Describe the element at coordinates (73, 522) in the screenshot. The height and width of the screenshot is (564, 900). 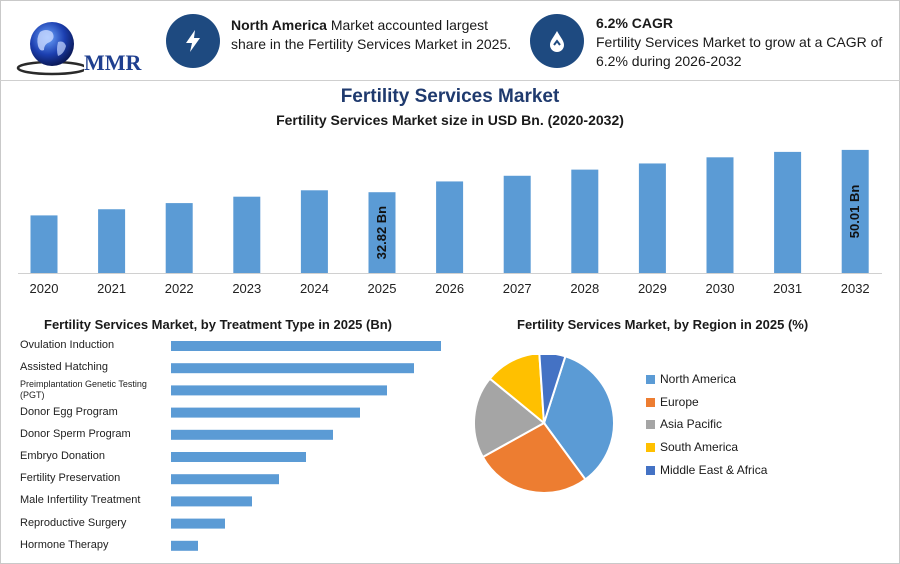
I see `treatment-label: Reproductive Surgery` at that location.